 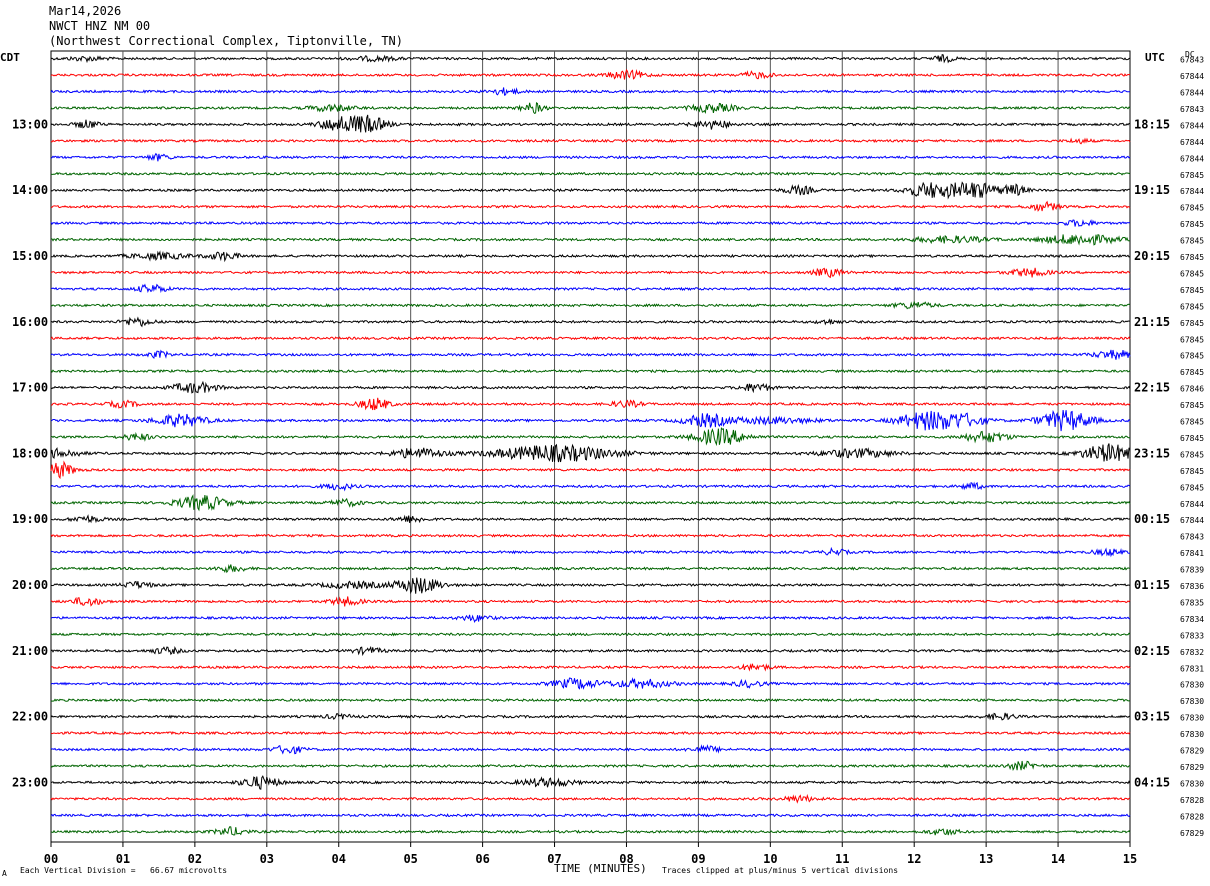 I want to click on x-tick-label: 10, so click(x=770, y=859).